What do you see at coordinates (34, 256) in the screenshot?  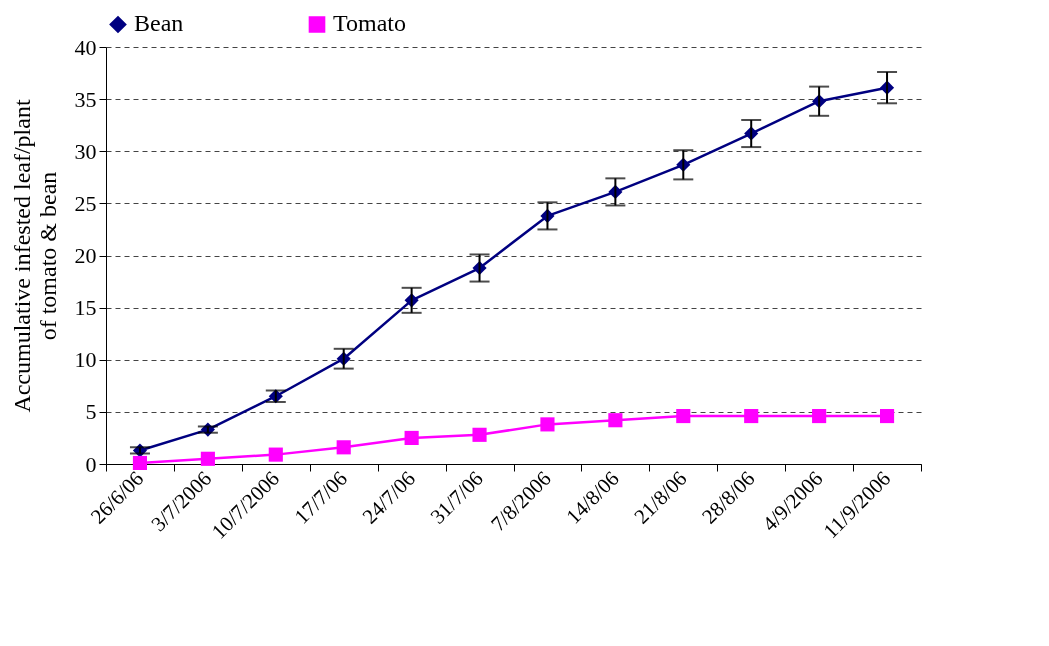 I see `y-axis-title: Accumulative infested leaf/plant of tomato & bean` at bounding box center [34, 256].